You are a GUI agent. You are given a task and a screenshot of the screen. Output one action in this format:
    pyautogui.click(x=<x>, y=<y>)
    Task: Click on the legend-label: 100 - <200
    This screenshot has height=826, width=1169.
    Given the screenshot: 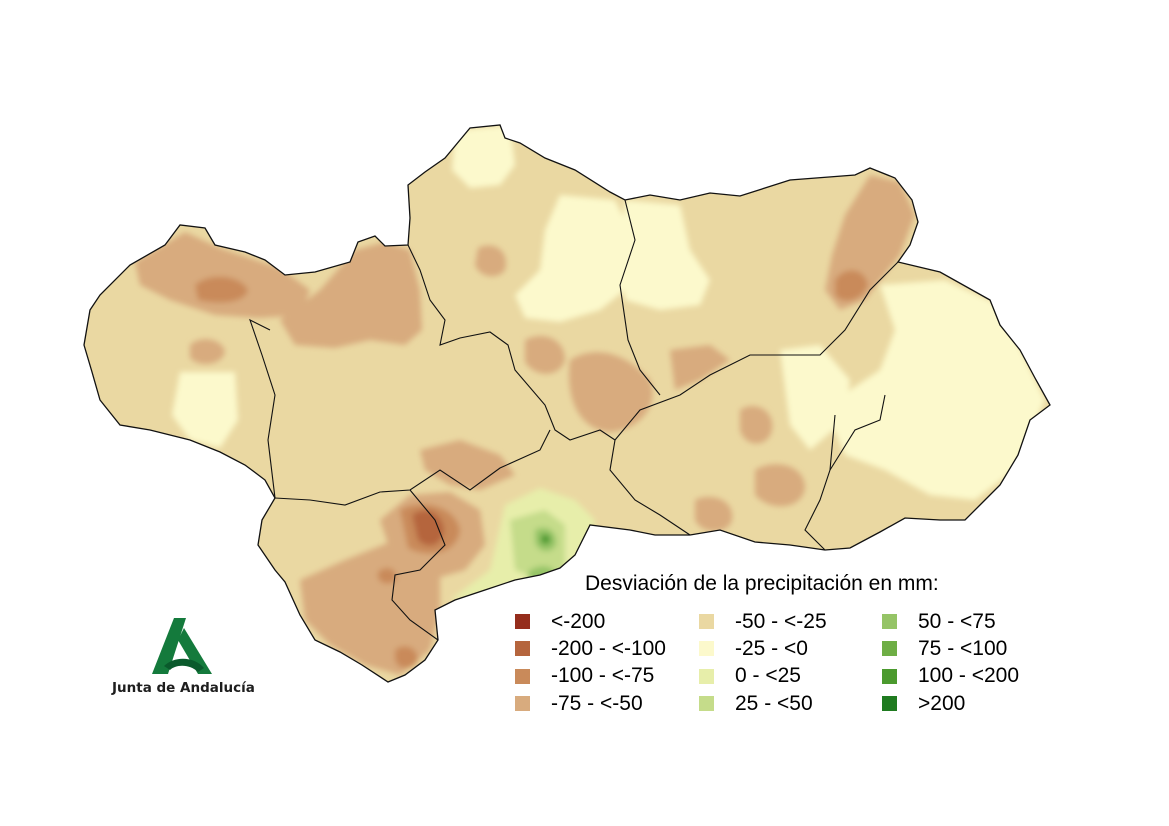 What is the action you would take?
    pyautogui.click(x=969, y=676)
    